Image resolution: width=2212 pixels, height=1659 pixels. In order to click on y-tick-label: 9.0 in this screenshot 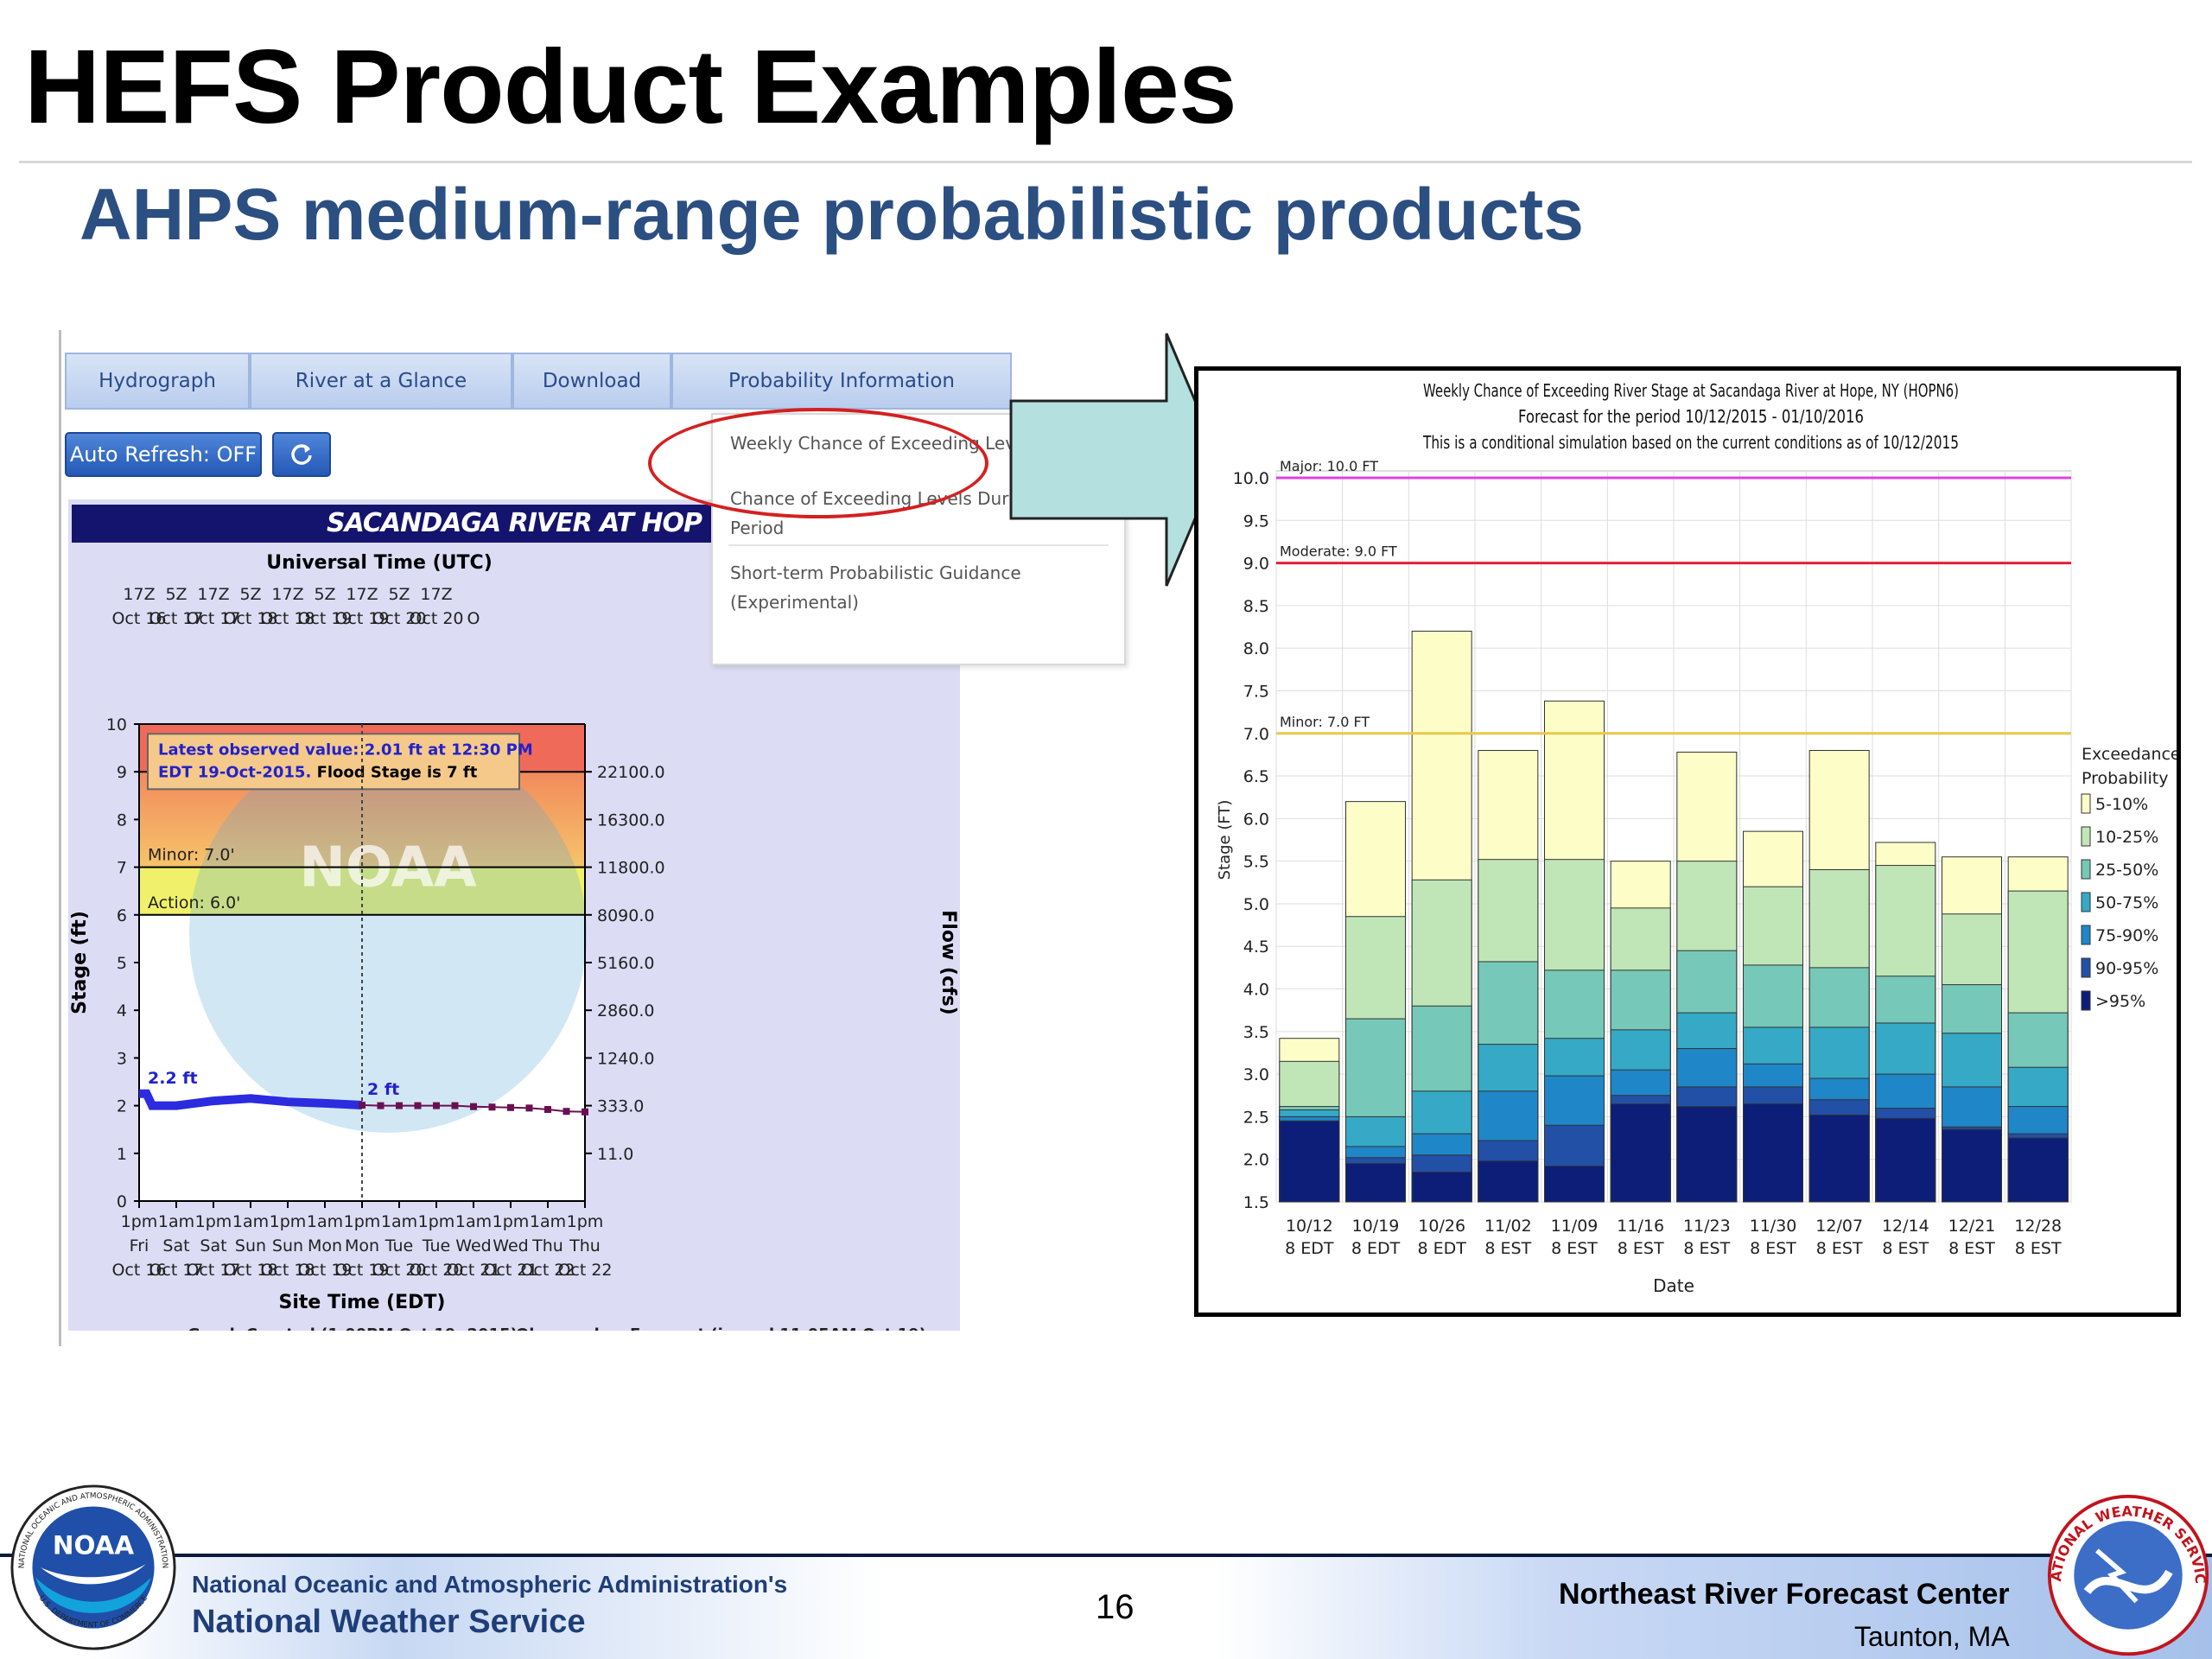, I will do `click(1256, 564)`.